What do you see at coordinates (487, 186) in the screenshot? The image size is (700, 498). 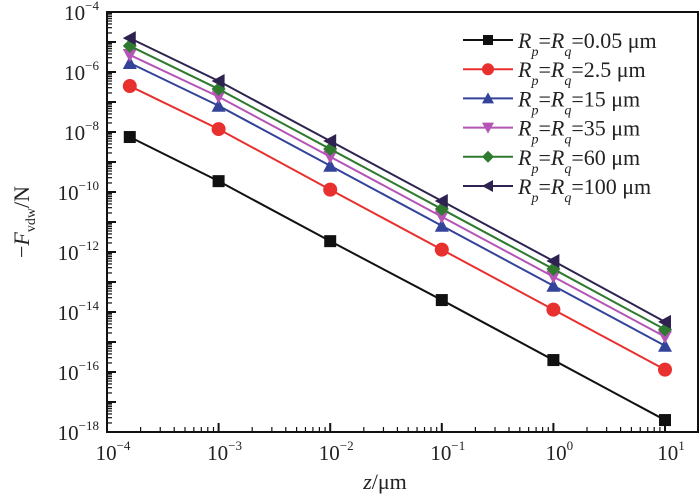 I see `legend-triangle-left-icon` at bounding box center [487, 186].